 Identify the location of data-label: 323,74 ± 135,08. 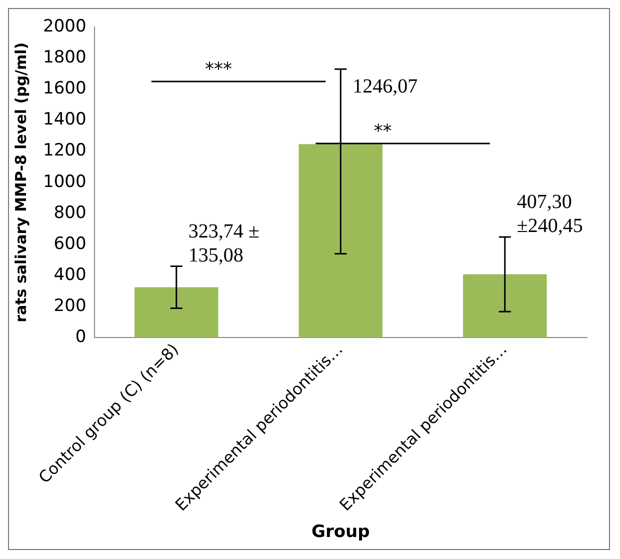
(224, 243).